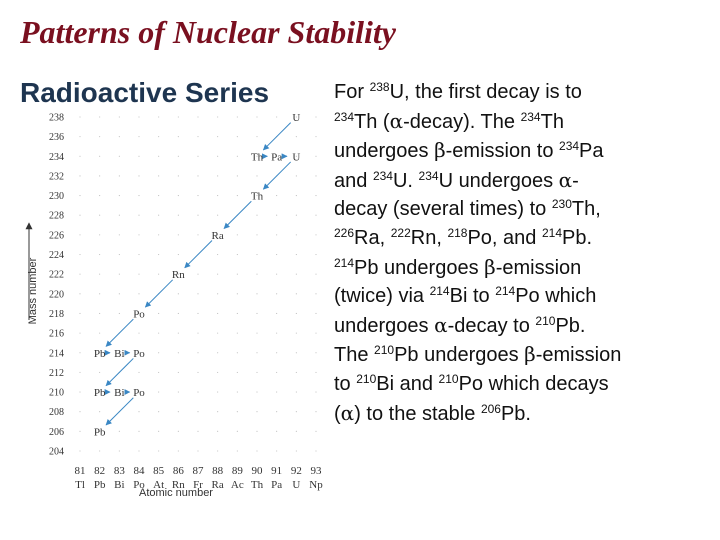 This screenshot has height=540, width=720. What do you see at coordinates (459, 355) in the screenshot?
I see `description-fragment: Pb undergoes` at bounding box center [459, 355].